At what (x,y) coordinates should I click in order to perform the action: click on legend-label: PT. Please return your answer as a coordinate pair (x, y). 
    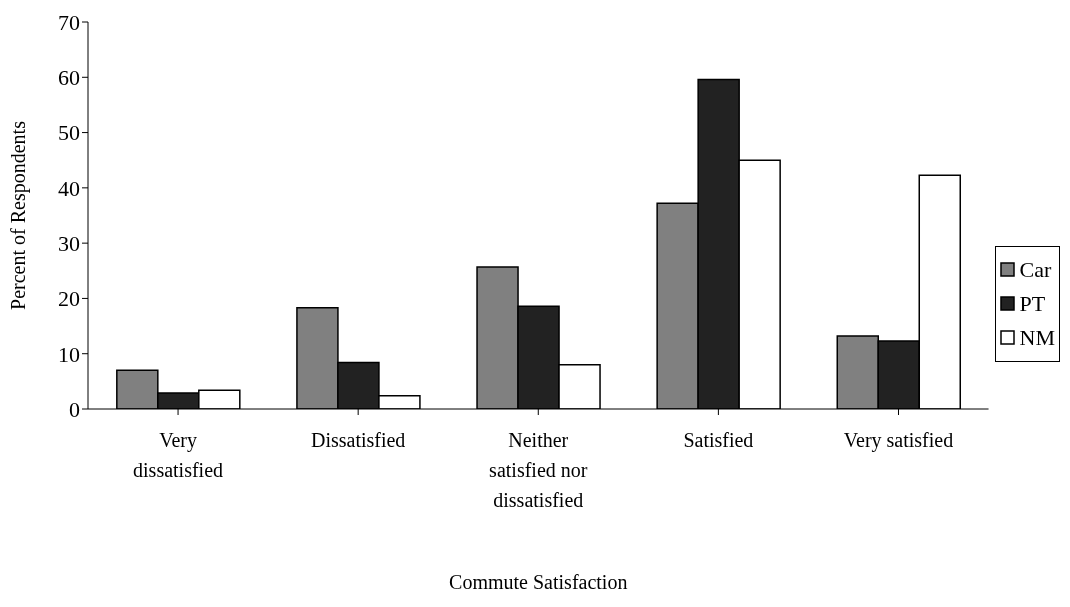
    Looking at the image, I should click on (1032, 303).